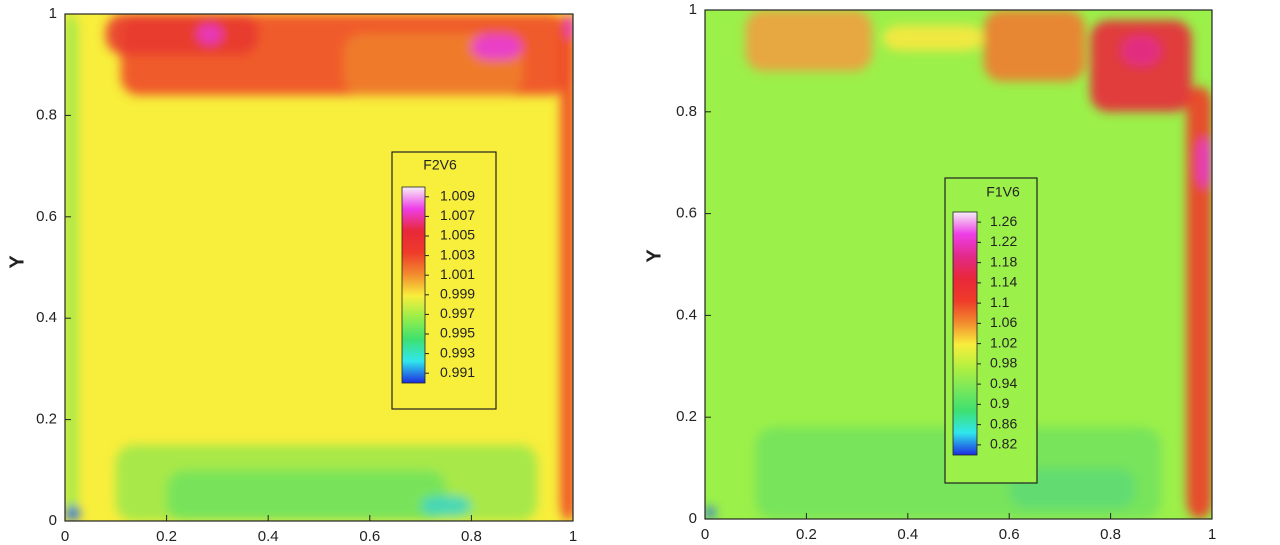 This screenshot has height=545, width=1280. I want to click on colorbar-label: 1.06, so click(1003, 322).